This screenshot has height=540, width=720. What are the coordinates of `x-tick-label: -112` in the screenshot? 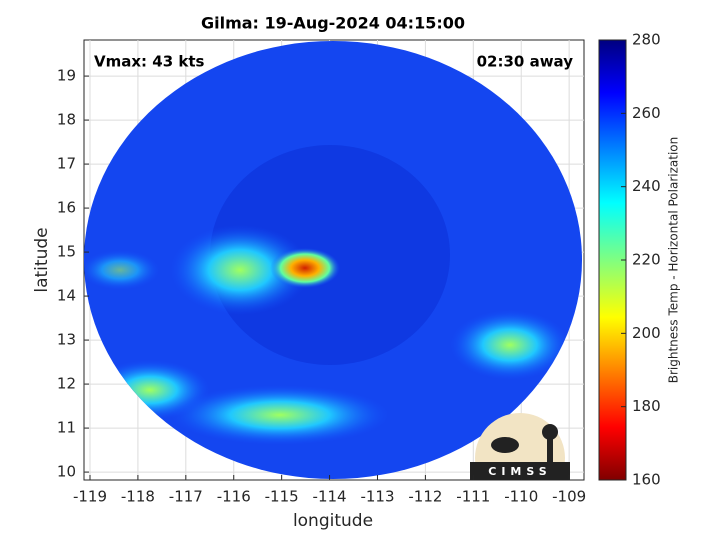 It's located at (425, 497).